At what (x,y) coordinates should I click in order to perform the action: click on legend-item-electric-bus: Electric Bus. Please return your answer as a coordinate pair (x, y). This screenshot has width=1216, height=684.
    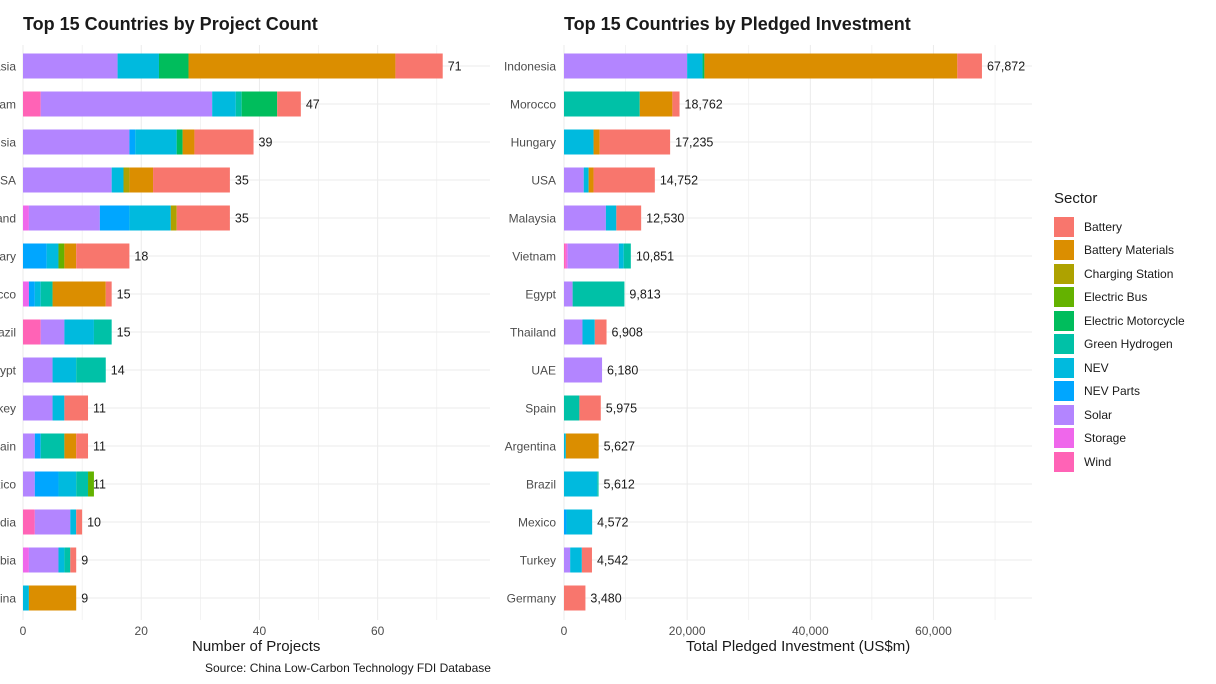
    Looking at the image, I should click on (1119, 298).